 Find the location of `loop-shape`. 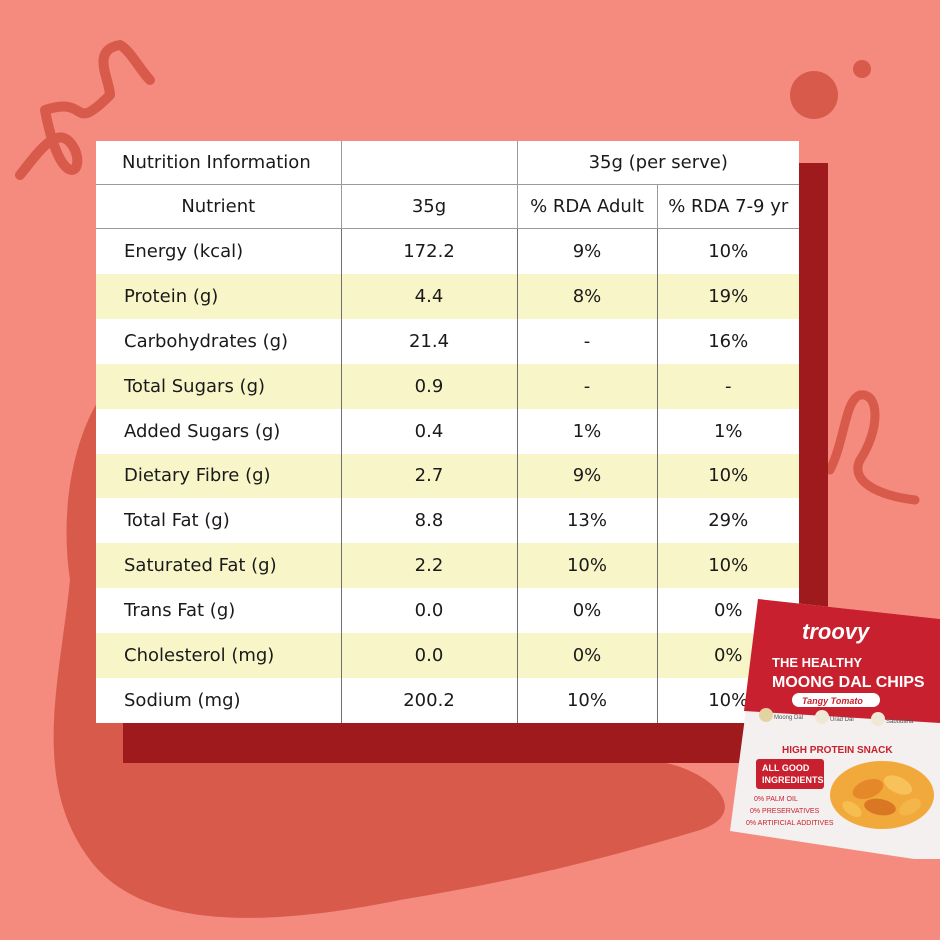

loop-shape is located at coordinates (872, 447).